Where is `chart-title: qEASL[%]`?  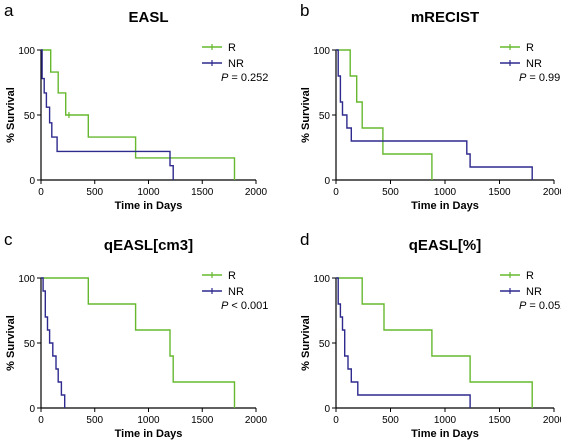
chart-title: qEASL[%] is located at coordinates (445, 245).